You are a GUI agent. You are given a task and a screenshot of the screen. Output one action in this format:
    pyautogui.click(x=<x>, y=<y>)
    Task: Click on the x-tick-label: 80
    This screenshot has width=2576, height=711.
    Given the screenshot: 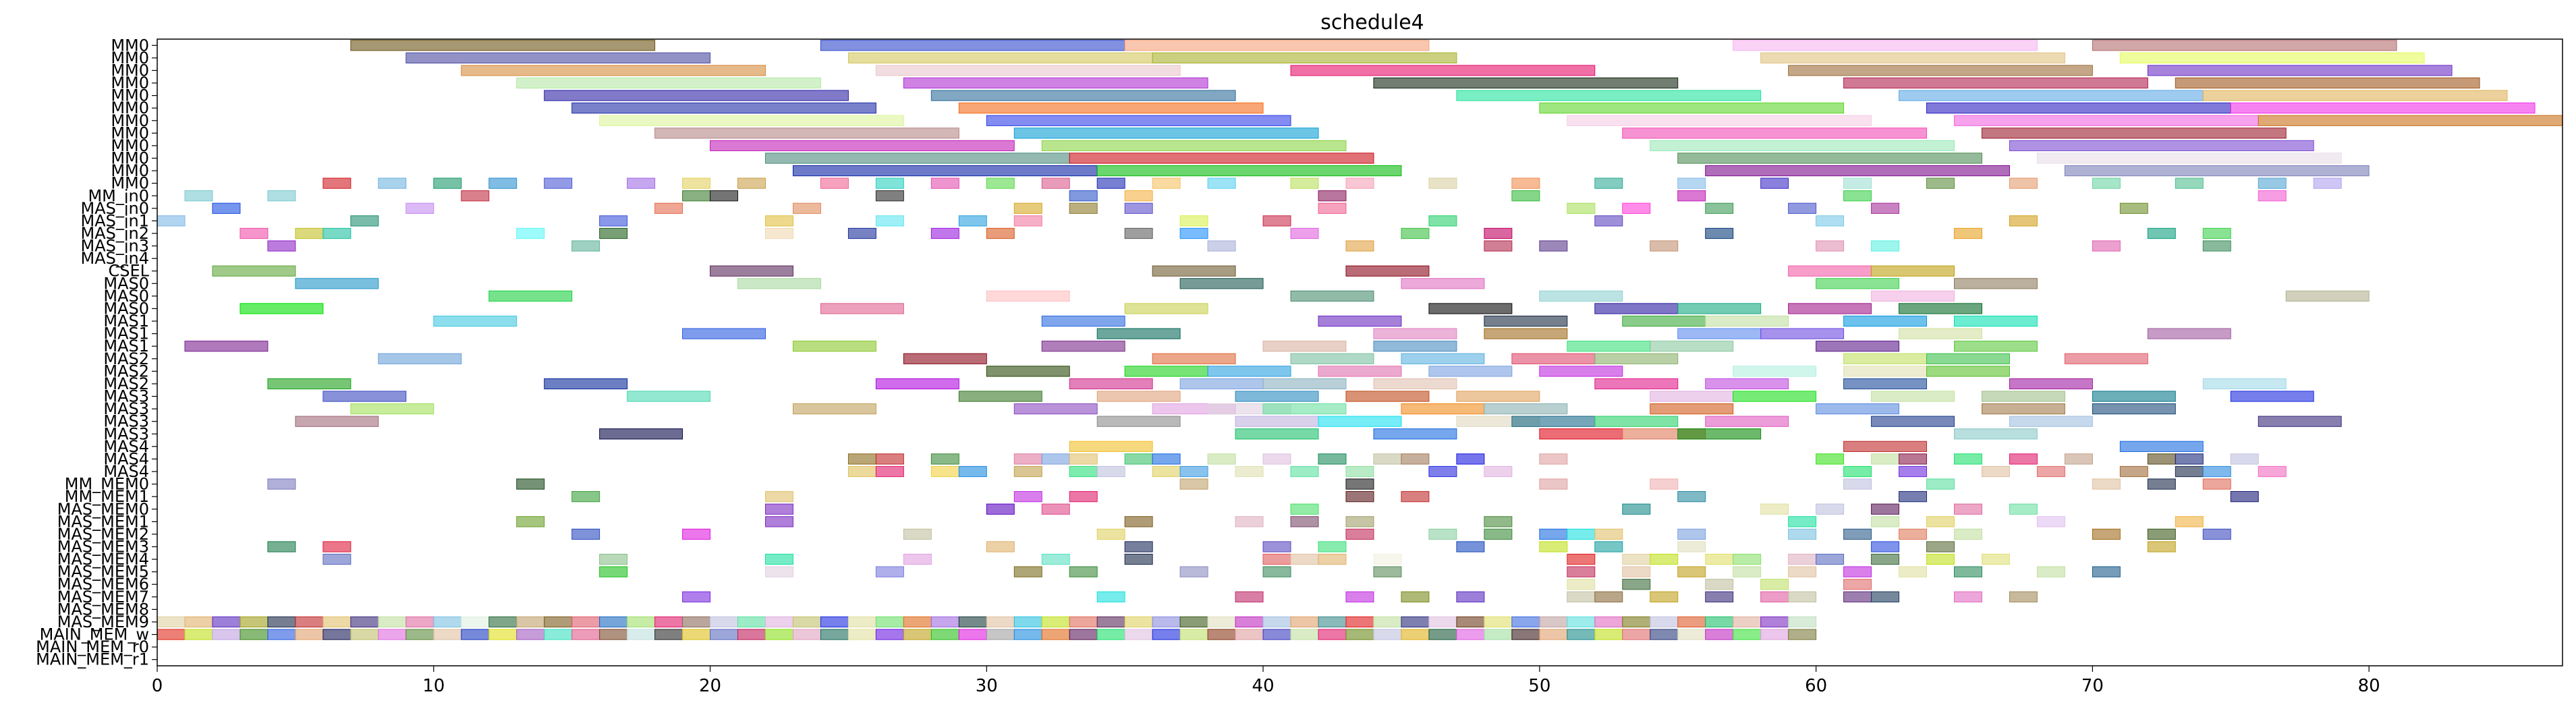 What is the action you would take?
    pyautogui.click(x=2369, y=686)
    